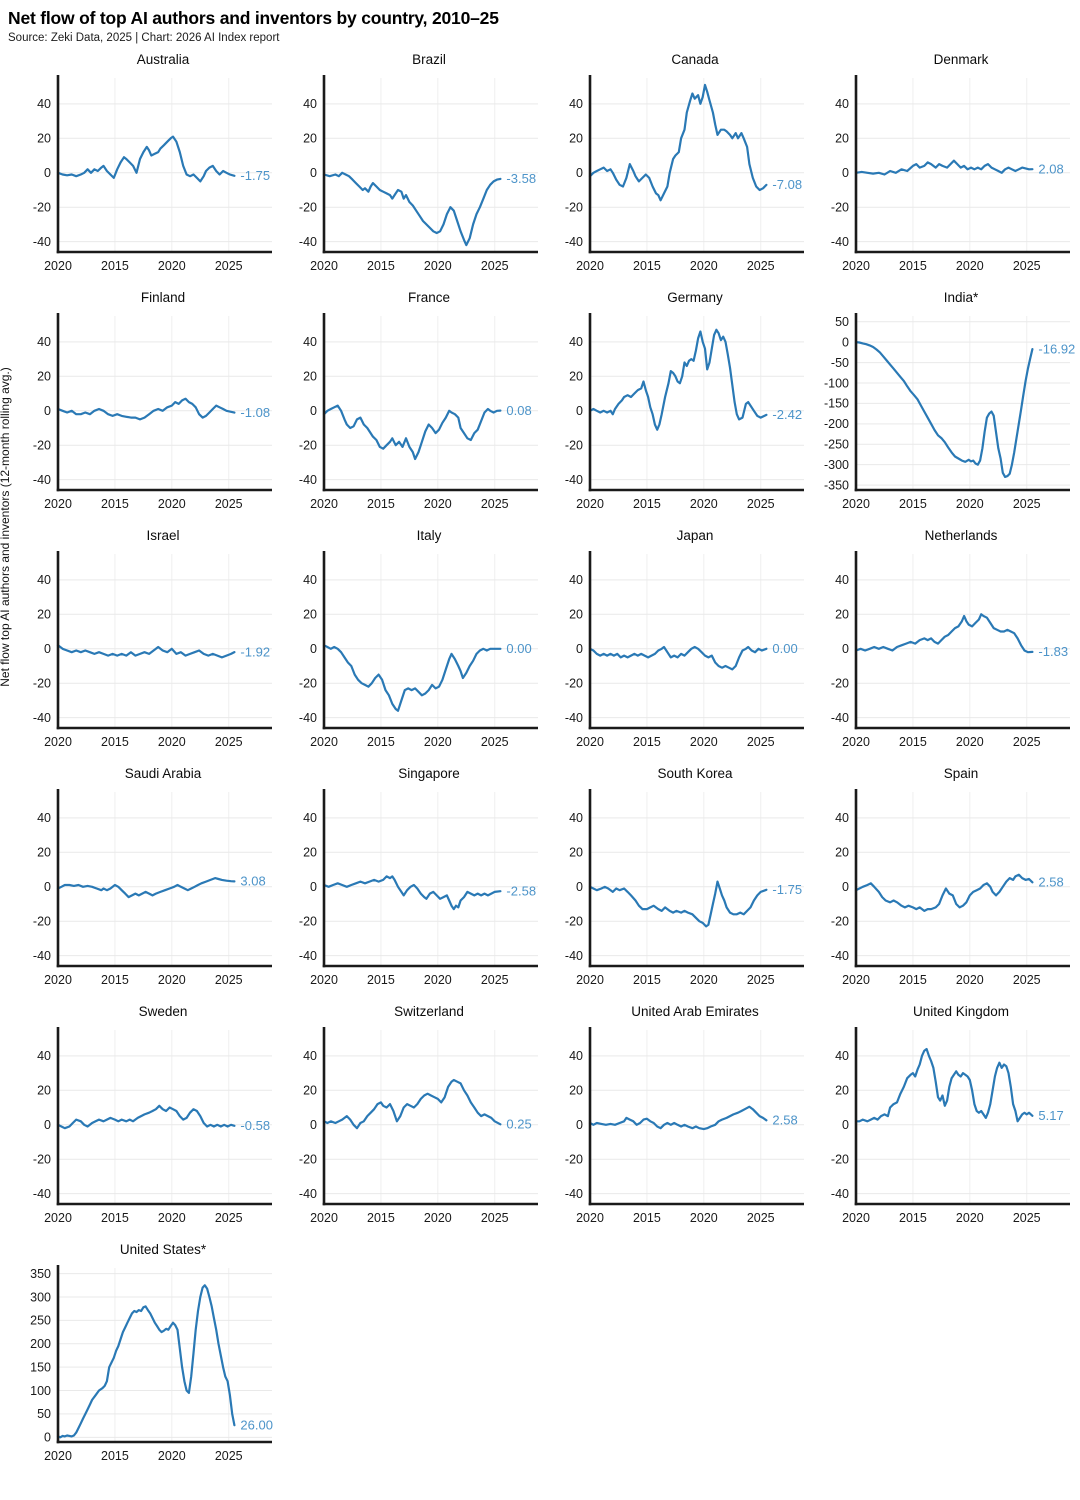  Describe the element at coordinates (695, 59) in the screenshot. I see `chart-title: Canada` at that location.